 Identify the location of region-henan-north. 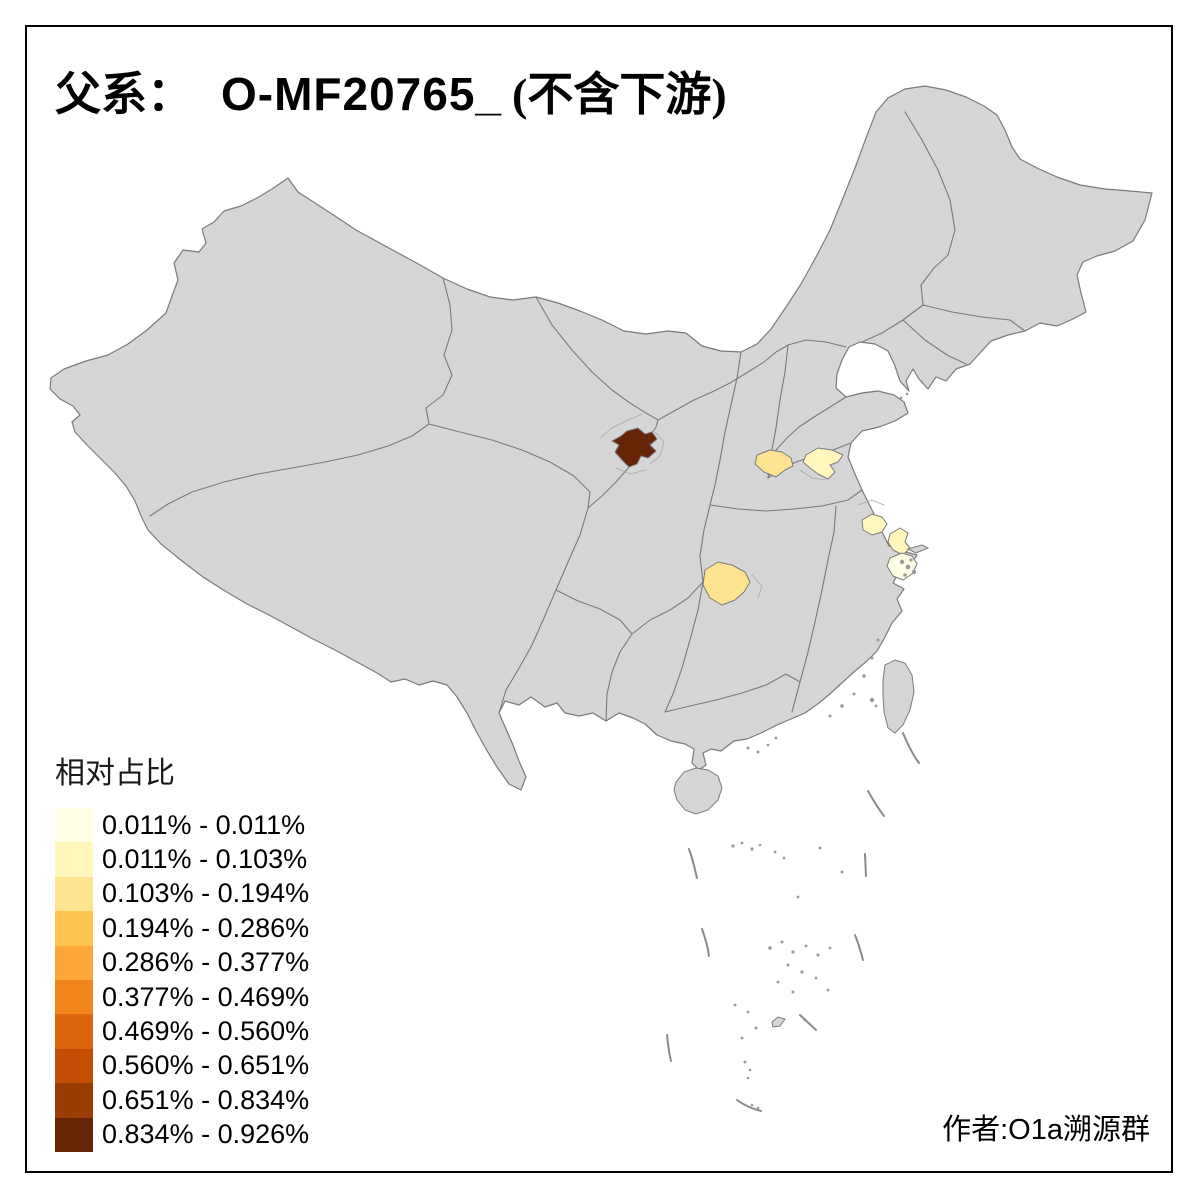
(823, 463).